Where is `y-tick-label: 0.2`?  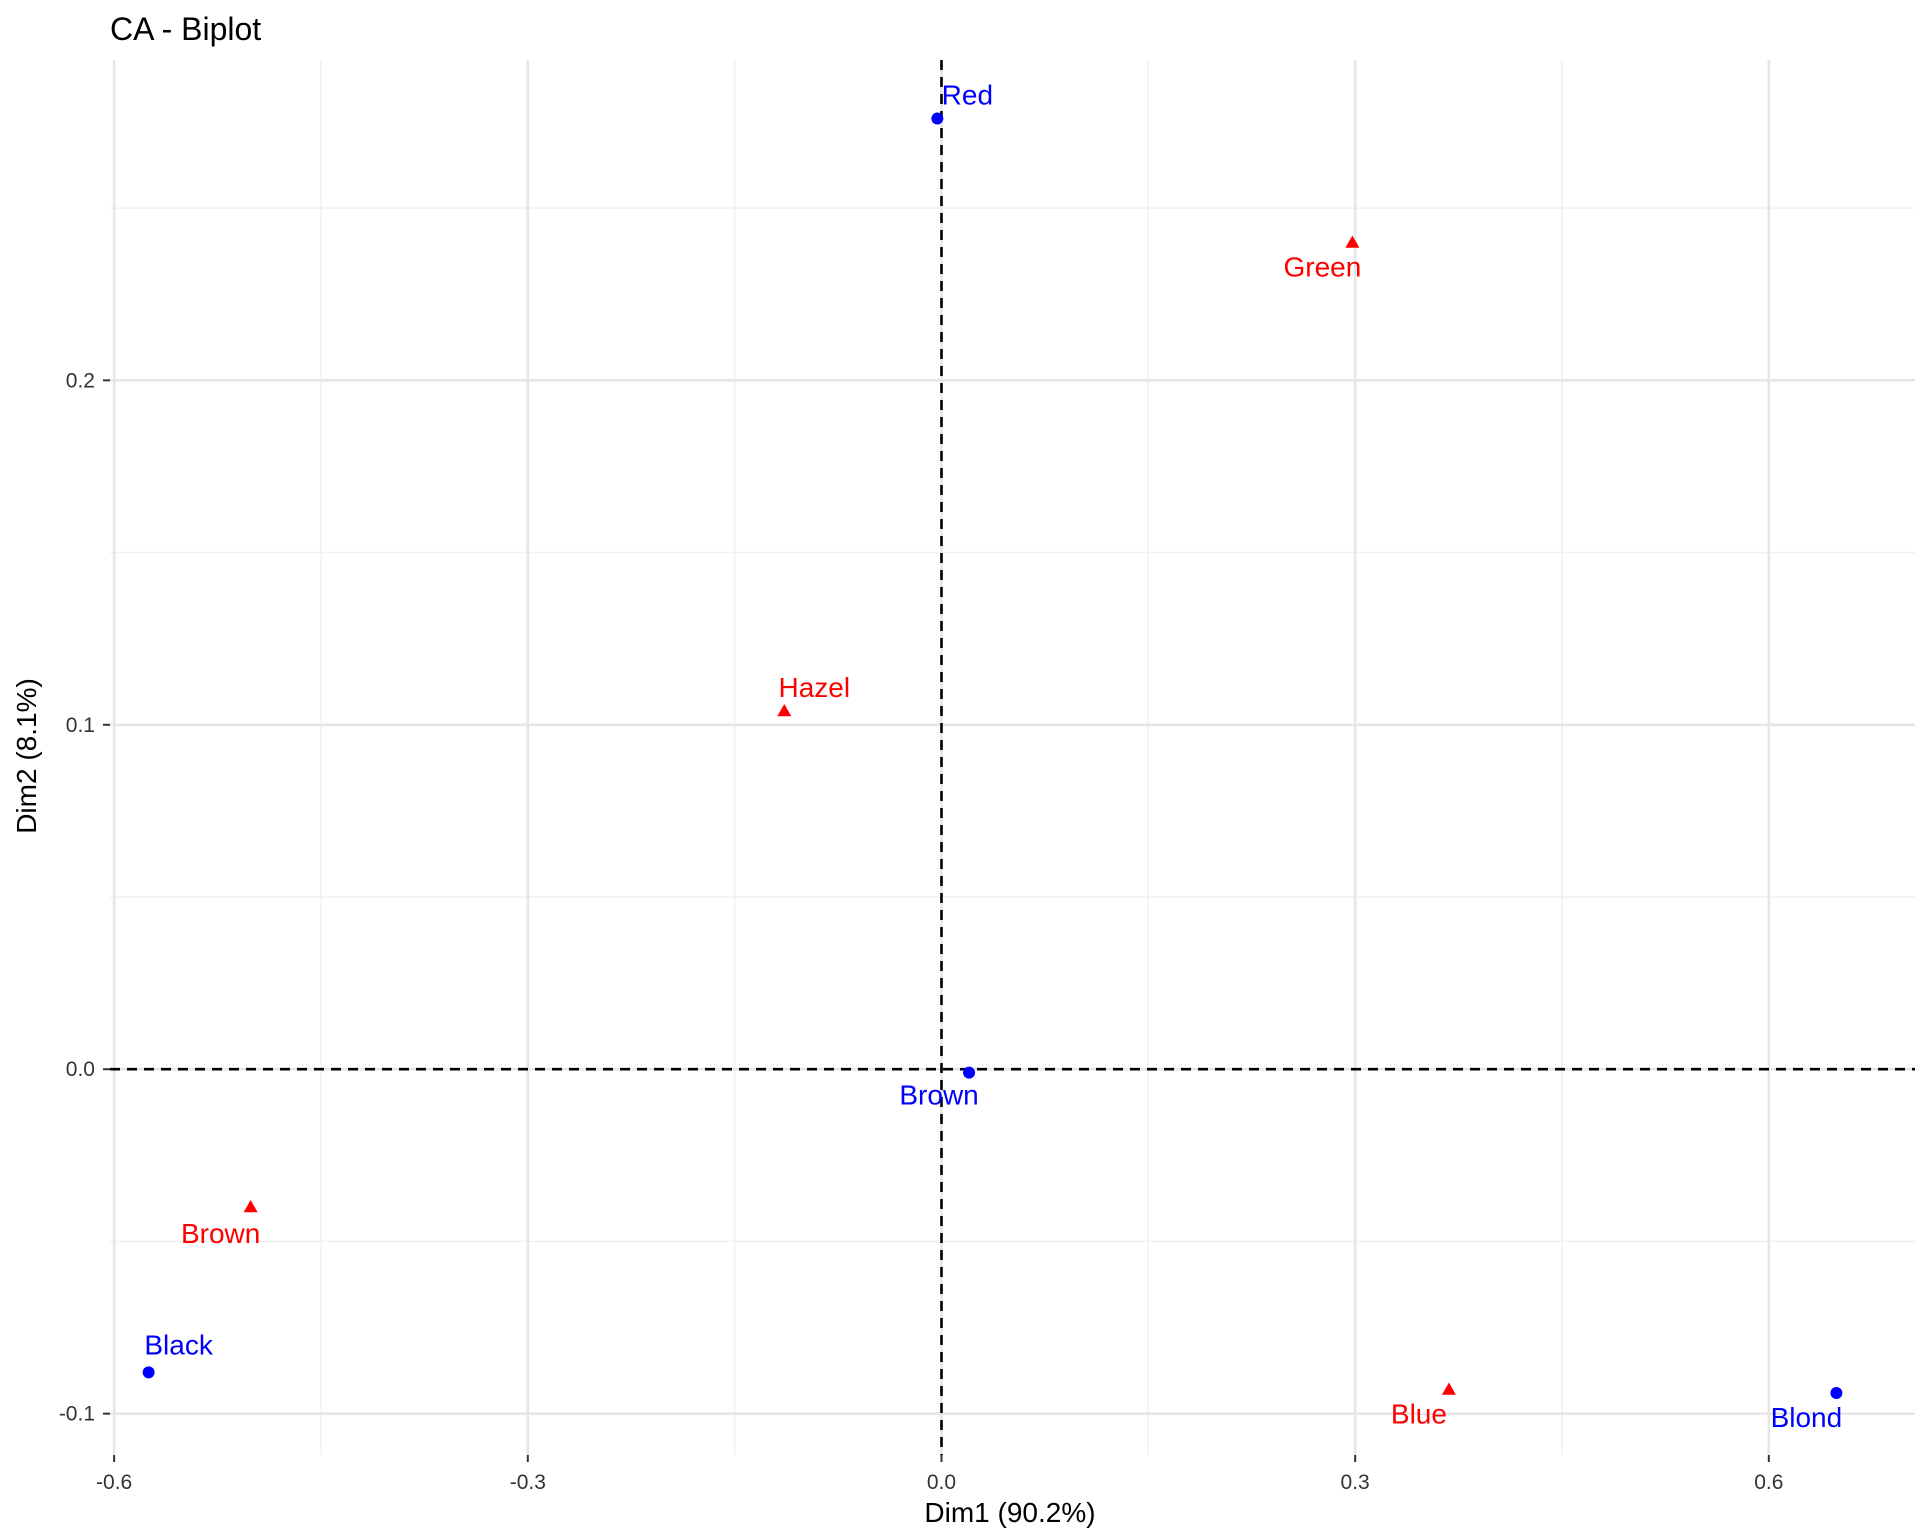 y-tick-label: 0.2 is located at coordinates (80, 380).